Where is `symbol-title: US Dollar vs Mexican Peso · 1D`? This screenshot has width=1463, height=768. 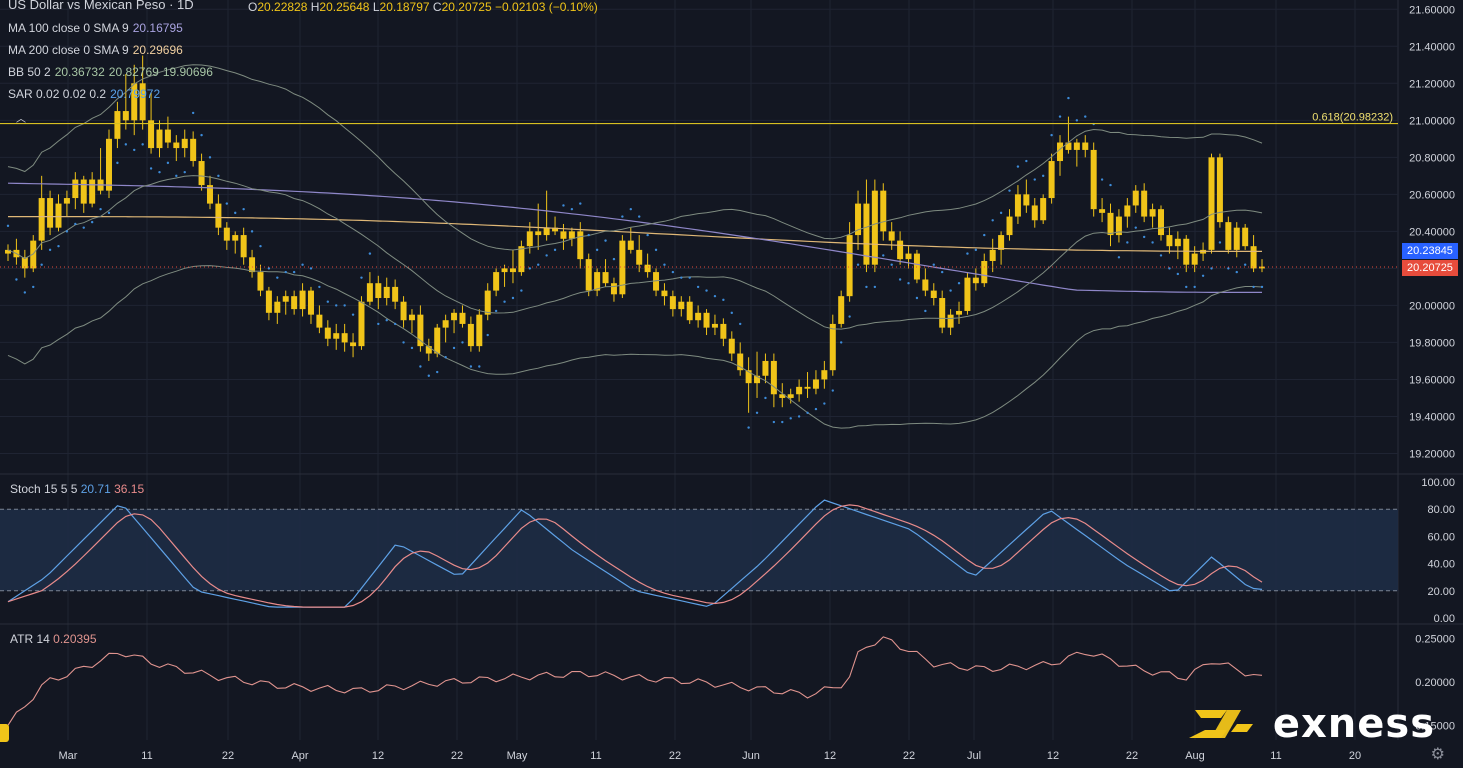
symbol-title: US Dollar vs Mexican Peso · 1D is located at coordinates (101, 6).